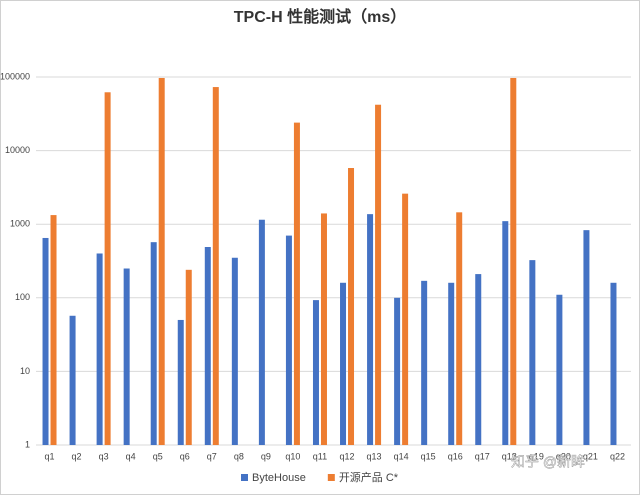  Describe the element at coordinates (590, 456) in the screenshot. I see `x-tick-label: q21` at that location.